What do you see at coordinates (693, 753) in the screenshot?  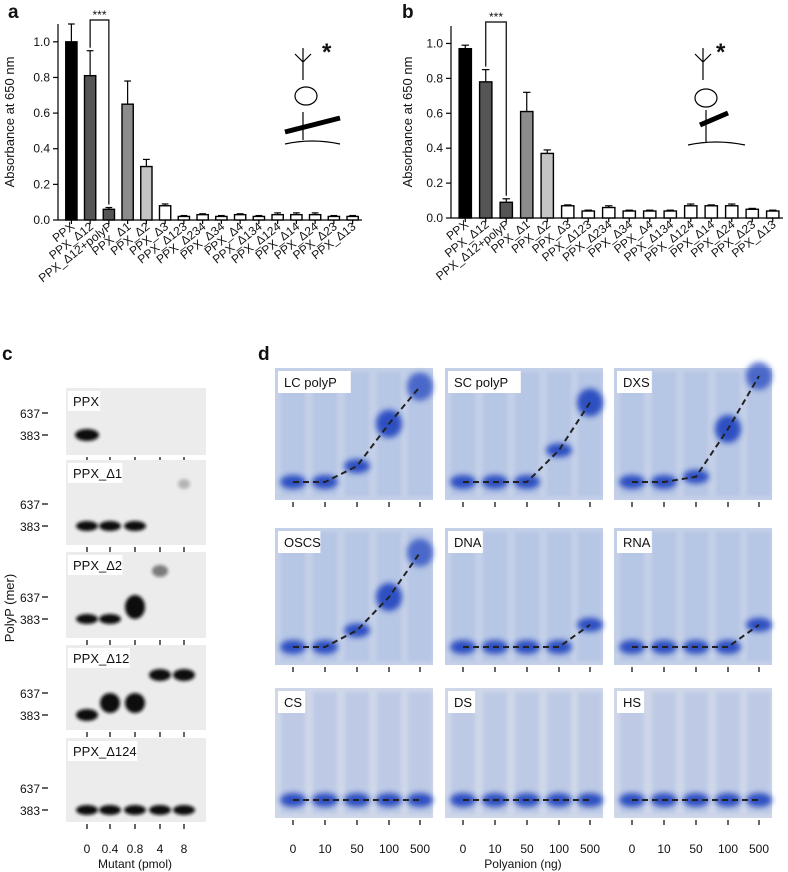 I see `gel: HS` at bounding box center [693, 753].